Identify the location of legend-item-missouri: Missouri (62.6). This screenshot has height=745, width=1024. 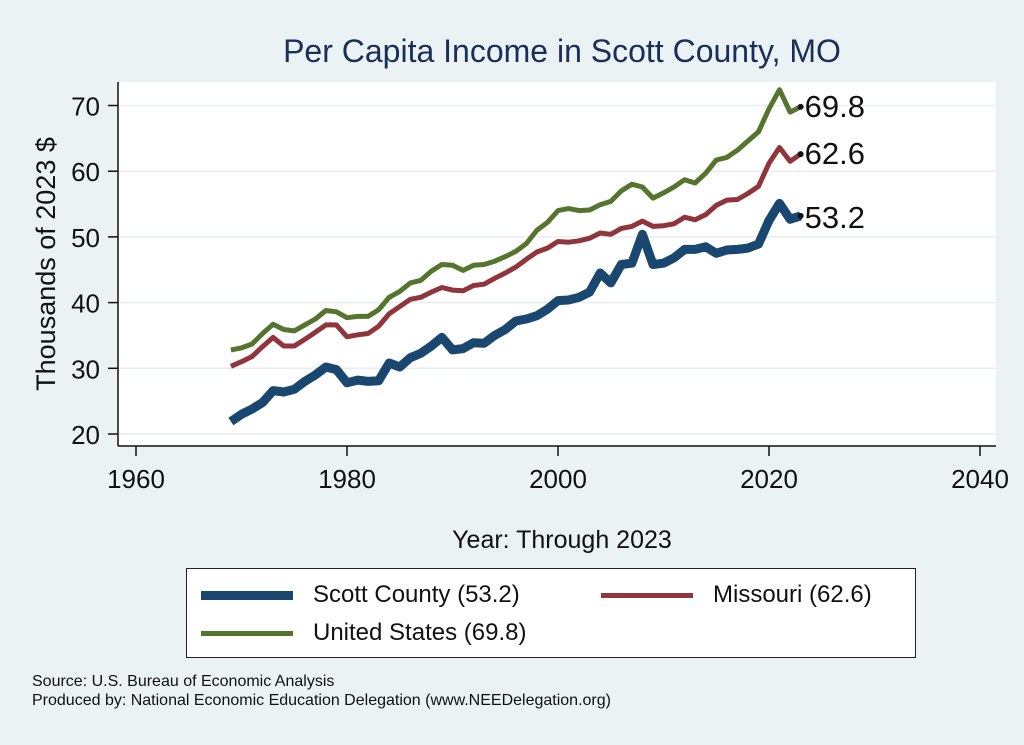
(736, 595).